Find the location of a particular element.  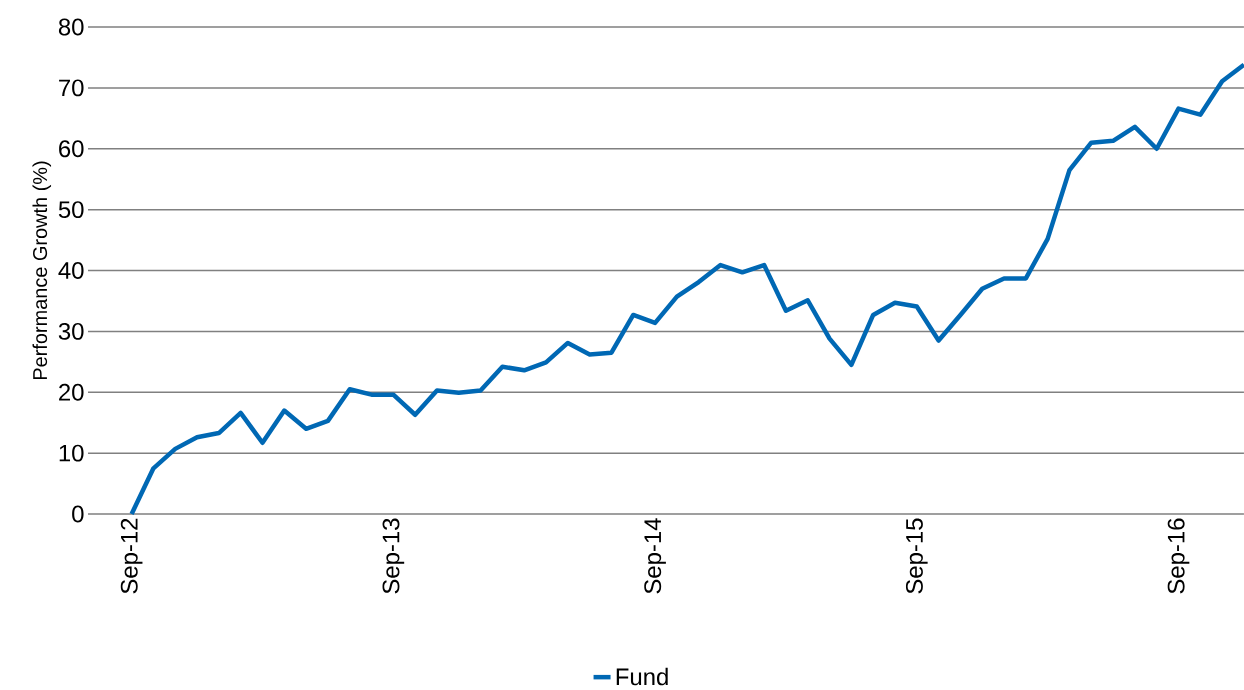

x-tick-label: Sep-13 is located at coordinates (393, 556).